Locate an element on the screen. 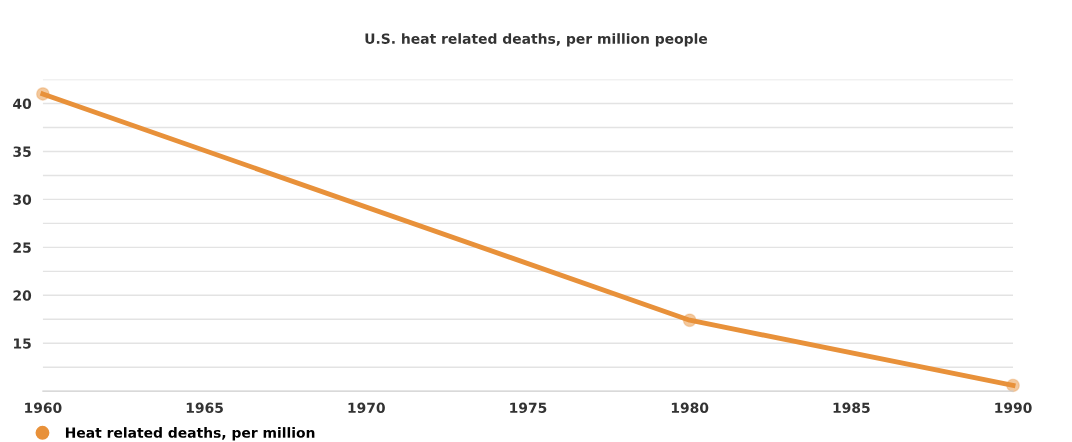  y-tick-label: 25 is located at coordinates (22, 247).